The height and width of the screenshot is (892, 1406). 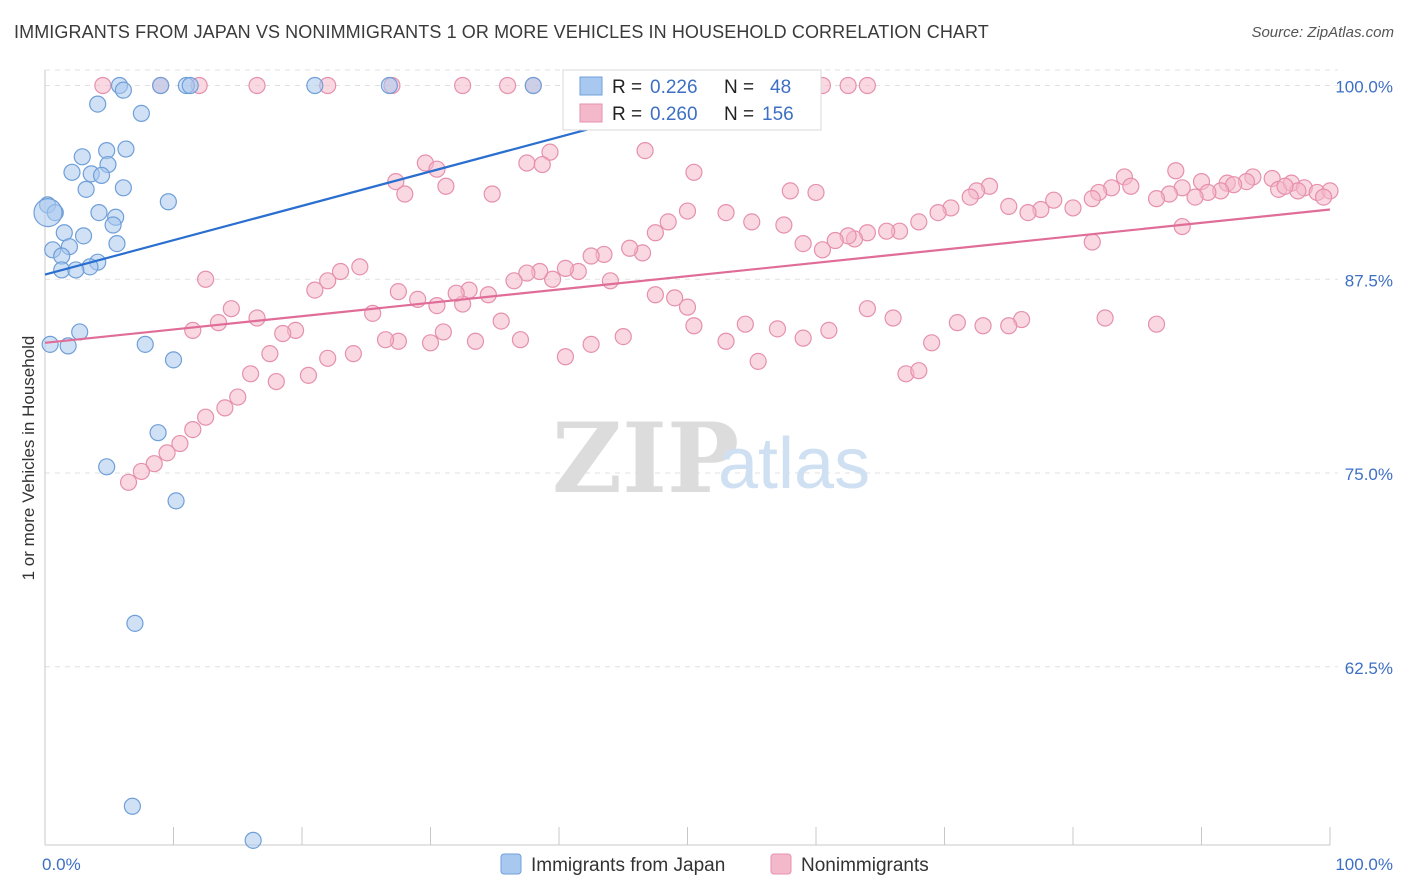 What do you see at coordinates (627, 114) in the screenshot?
I see `stats-pink-r-label: R =` at bounding box center [627, 114].